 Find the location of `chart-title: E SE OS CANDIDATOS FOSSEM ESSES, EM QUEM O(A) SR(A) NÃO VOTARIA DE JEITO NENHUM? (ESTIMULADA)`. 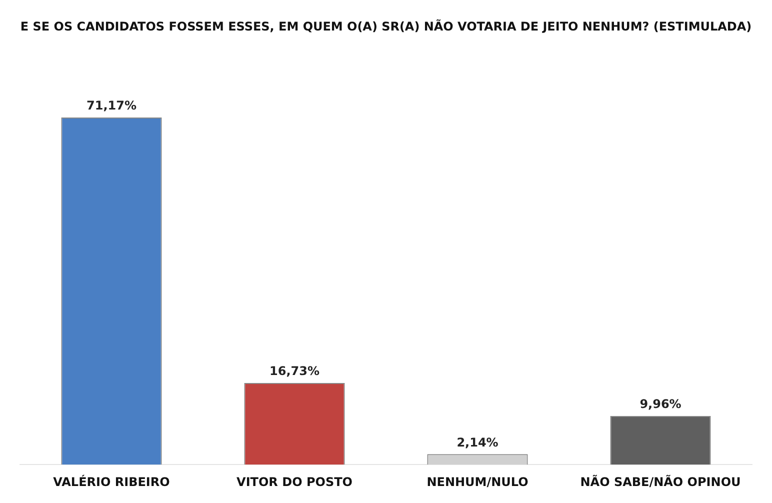

chart-title: E SE OS CANDIDATOS FOSSEM ESSES, EM QUEM O(A) SR(A) NÃO VOTARIA DE JEITO NENHUM? (ESTIMULADA) is located at coordinates (386, 26).